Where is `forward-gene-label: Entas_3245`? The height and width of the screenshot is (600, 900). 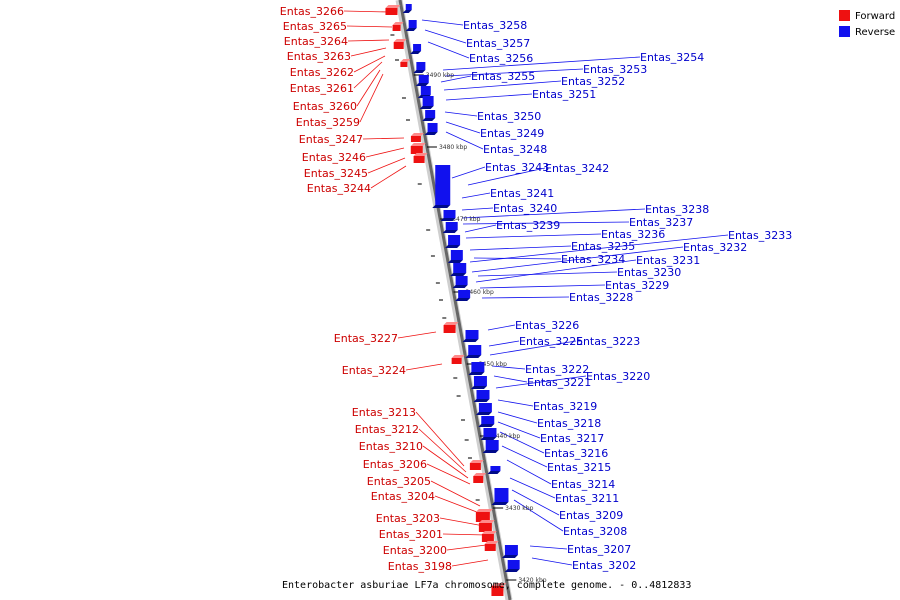
forward-gene-label: Entas_3245 is located at coordinates (336, 173).